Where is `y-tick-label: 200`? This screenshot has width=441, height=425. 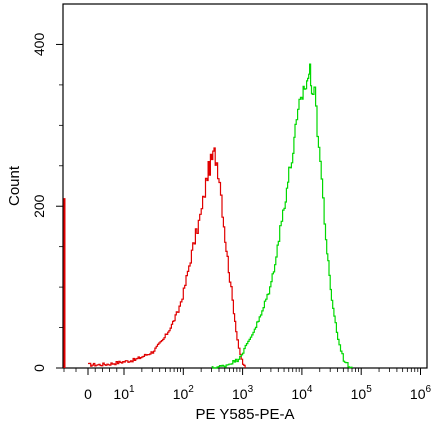
y-tick-label: 200 is located at coordinates (39, 206).